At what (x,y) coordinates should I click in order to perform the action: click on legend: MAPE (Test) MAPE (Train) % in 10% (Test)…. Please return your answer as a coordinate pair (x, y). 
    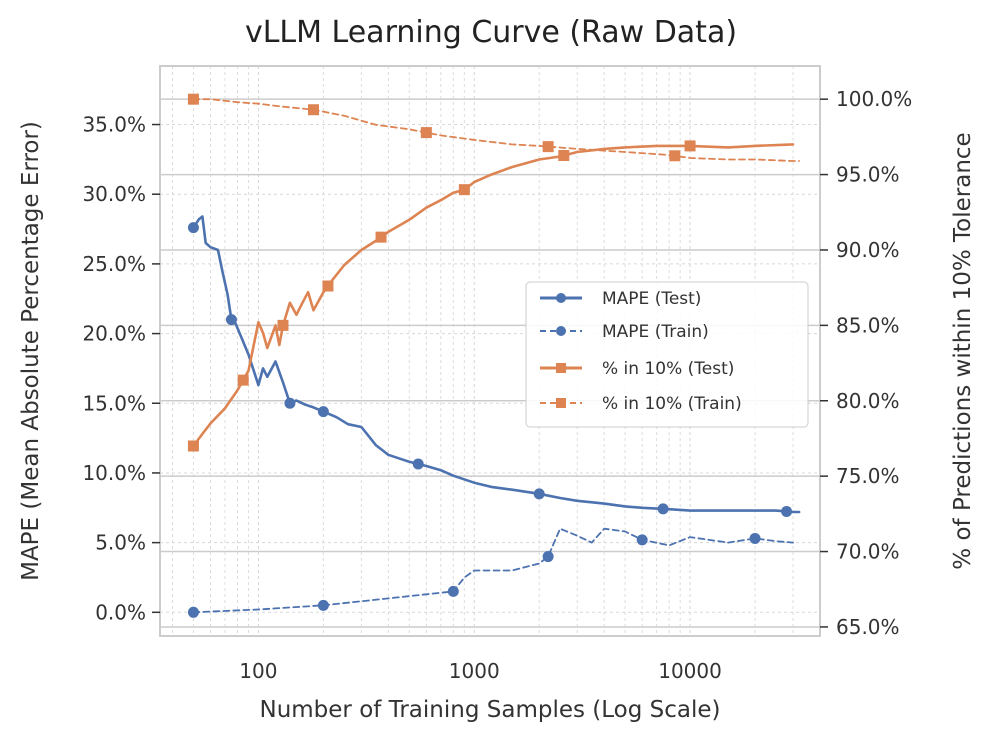
    Looking at the image, I should click on (667, 354).